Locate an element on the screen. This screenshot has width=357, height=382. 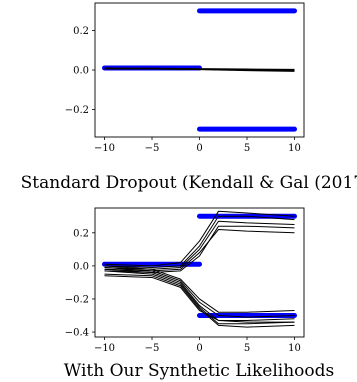
top-chart-x-tick-label: −5 is located at coordinates (152, 148).